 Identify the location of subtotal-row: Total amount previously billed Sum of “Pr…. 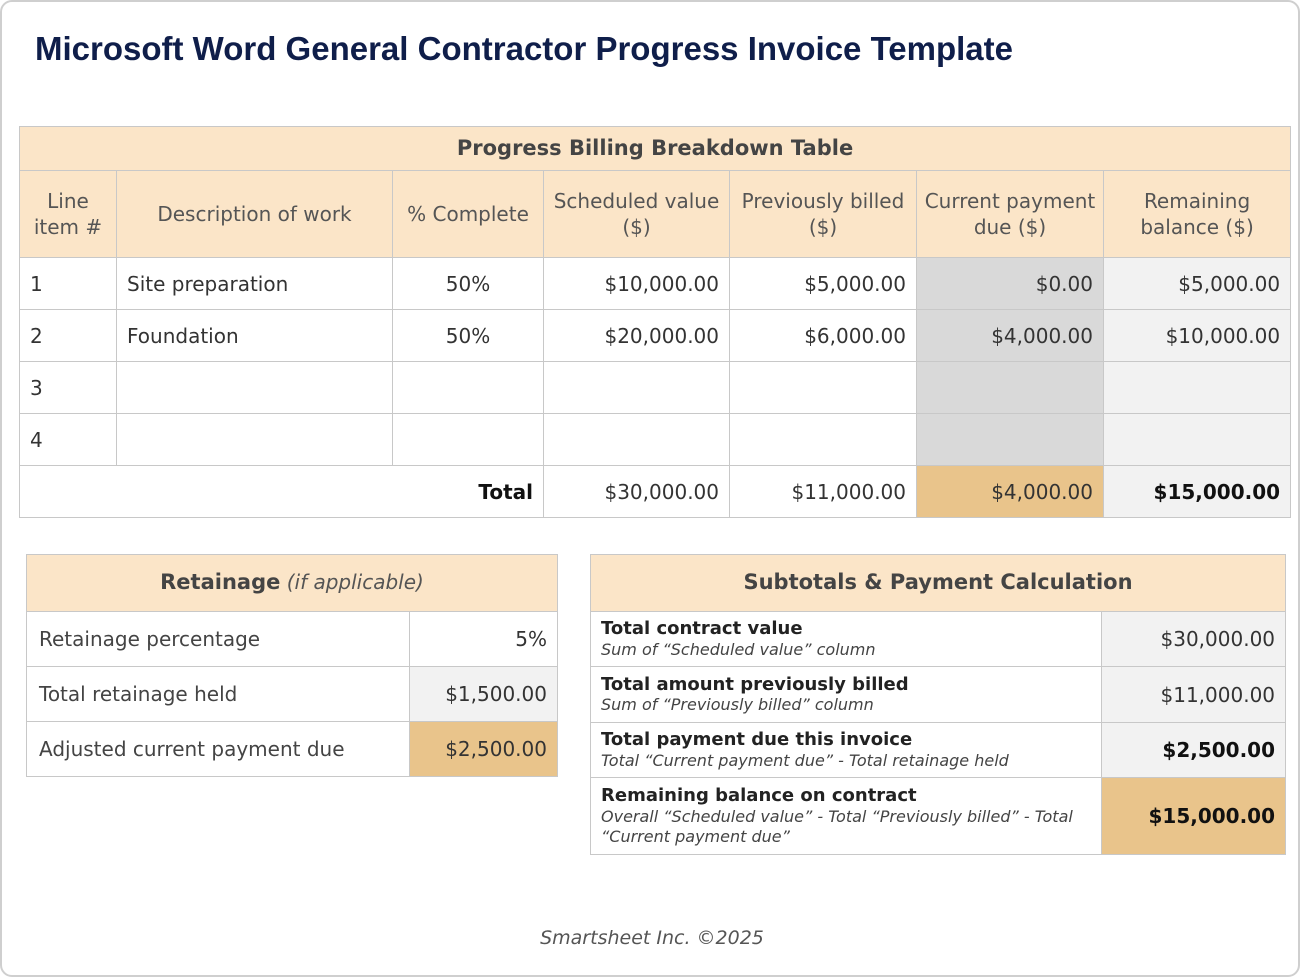
(938, 694).